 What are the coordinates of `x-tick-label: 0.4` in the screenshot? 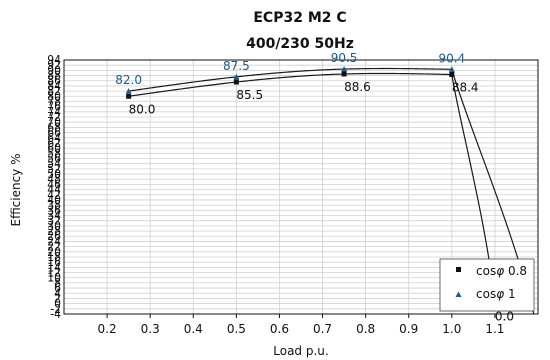 It's located at (193, 329).